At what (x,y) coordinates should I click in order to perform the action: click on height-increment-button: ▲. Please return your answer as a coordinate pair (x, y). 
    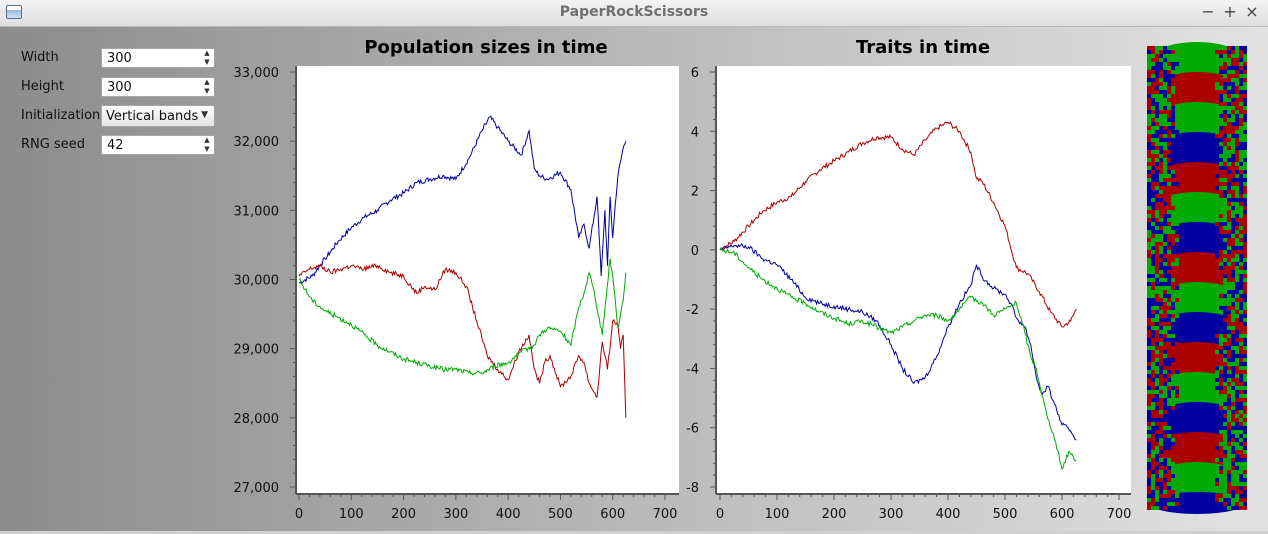
    Looking at the image, I should click on (207, 82).